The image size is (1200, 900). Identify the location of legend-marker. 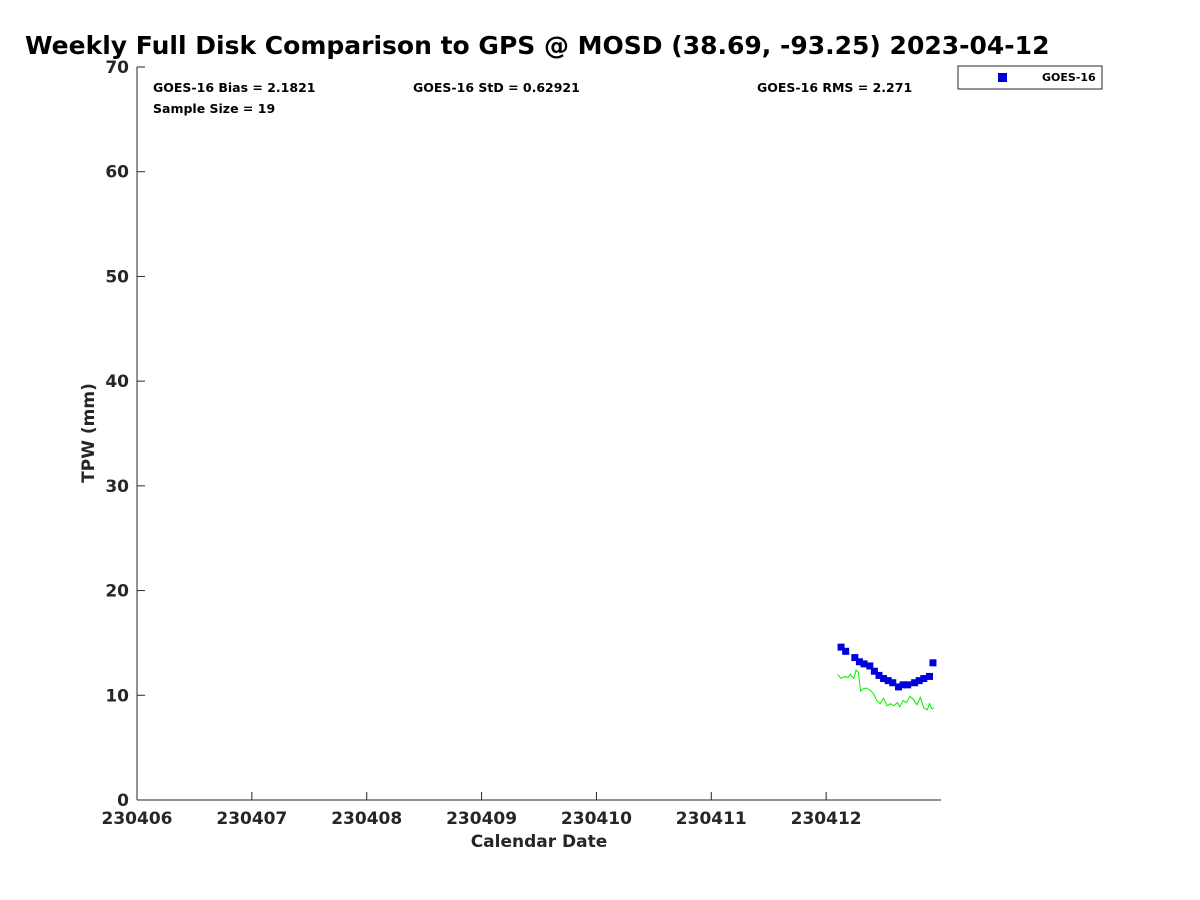
(1002, 77).